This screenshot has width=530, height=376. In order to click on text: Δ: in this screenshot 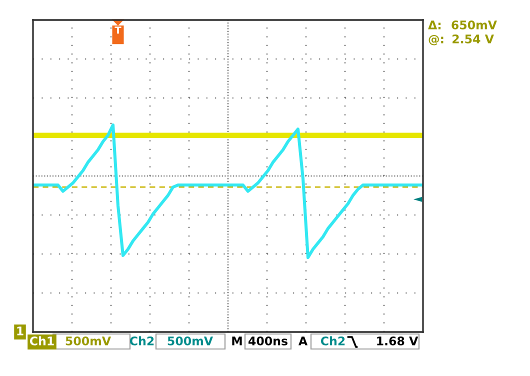, I will do `click(434, 25)`.